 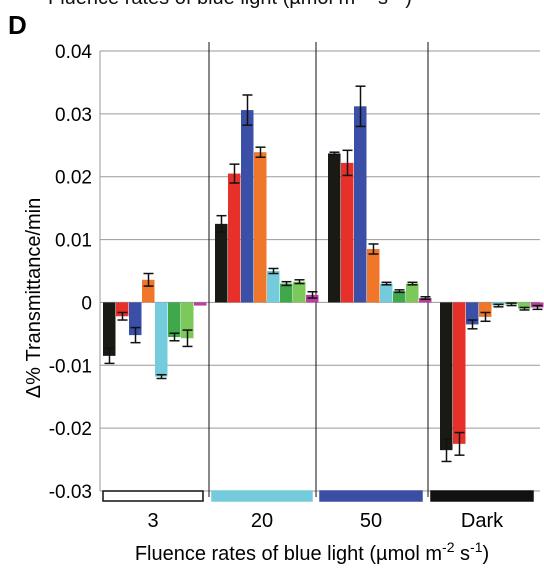 What do you see at coordinates (70, 366) in the screenshot?
I see `y-tick-label: -0.01` at bounding box center [70, 366].